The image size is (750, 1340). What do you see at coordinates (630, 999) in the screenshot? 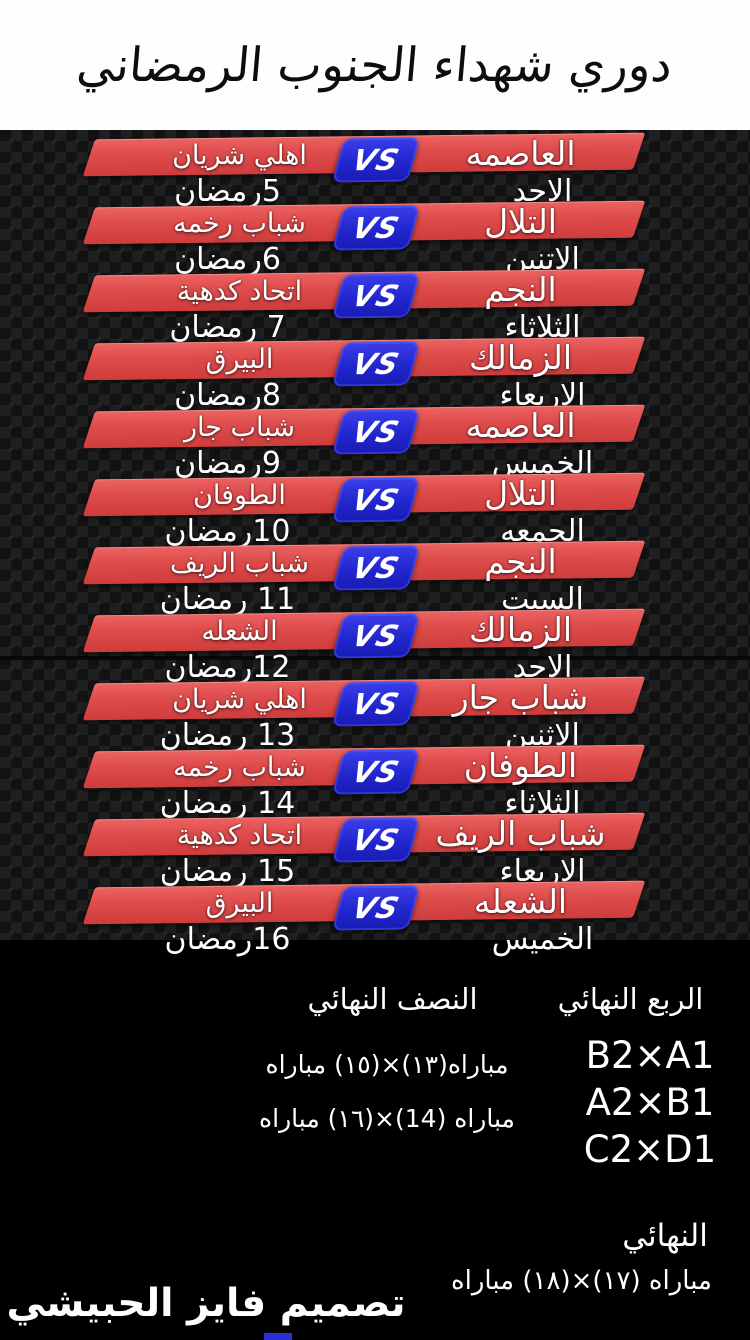
I see `quarter-final-title: الربع النهائي` at bounding box center [630, 999].